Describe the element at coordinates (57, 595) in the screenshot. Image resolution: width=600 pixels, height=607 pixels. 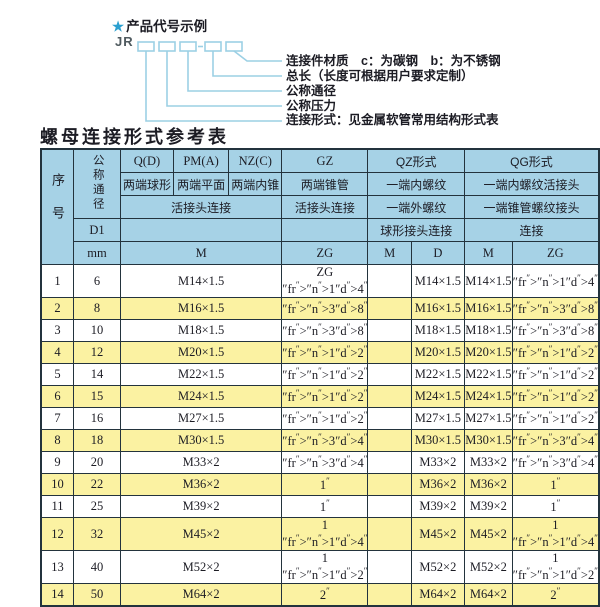
I see `row-number: 14` at that location.